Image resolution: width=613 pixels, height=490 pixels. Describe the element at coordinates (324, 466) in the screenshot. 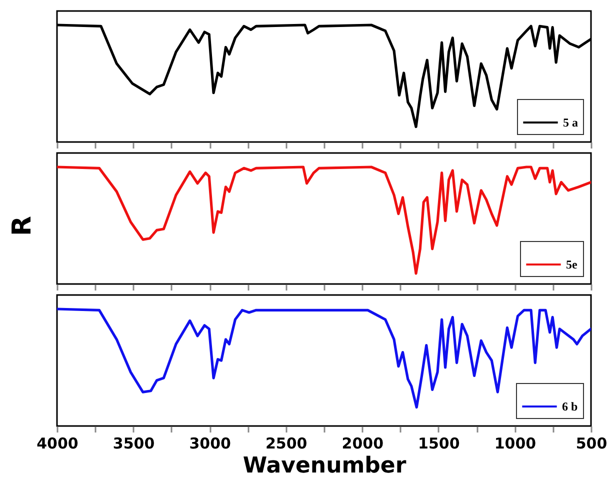

I see `x-axis-title: Wavenumber` at that location.